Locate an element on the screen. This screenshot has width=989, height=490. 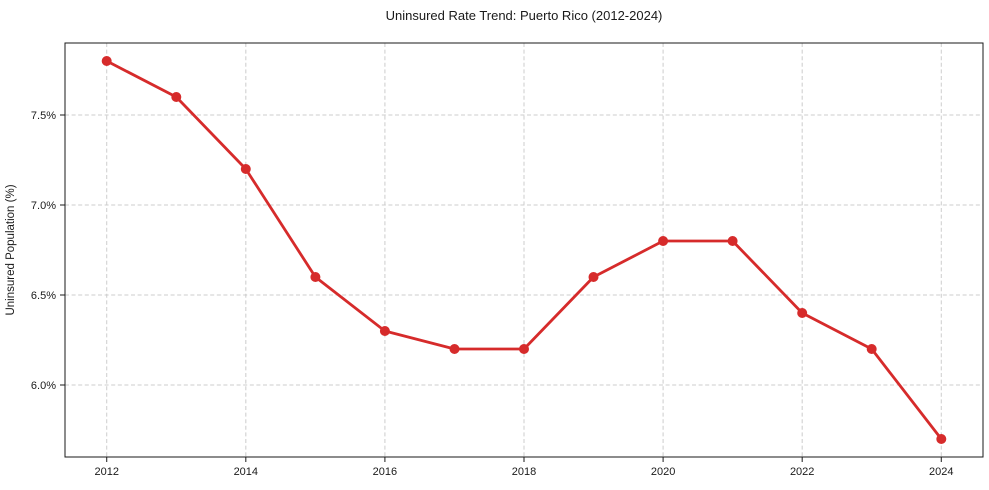
x-tick-label-2016: 2016 is located at coordinates (385, 472).